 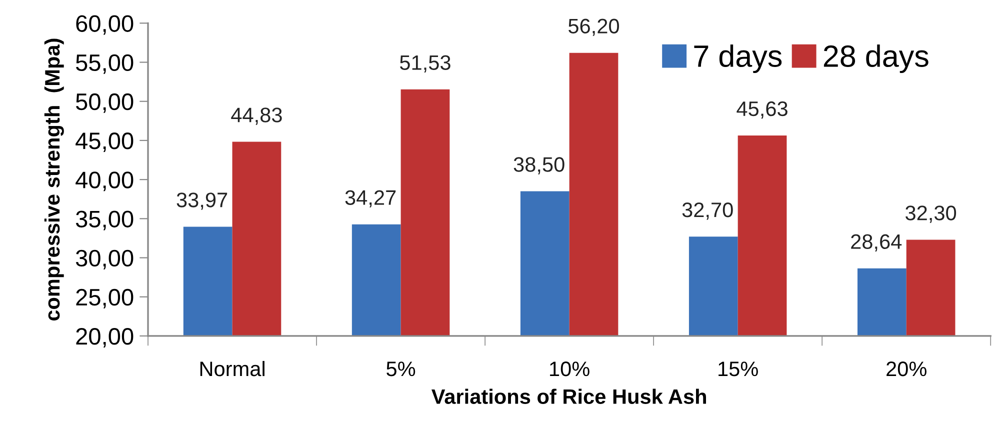 I want to click on y-tick-label: 50,00, so click(x=105, y=103).